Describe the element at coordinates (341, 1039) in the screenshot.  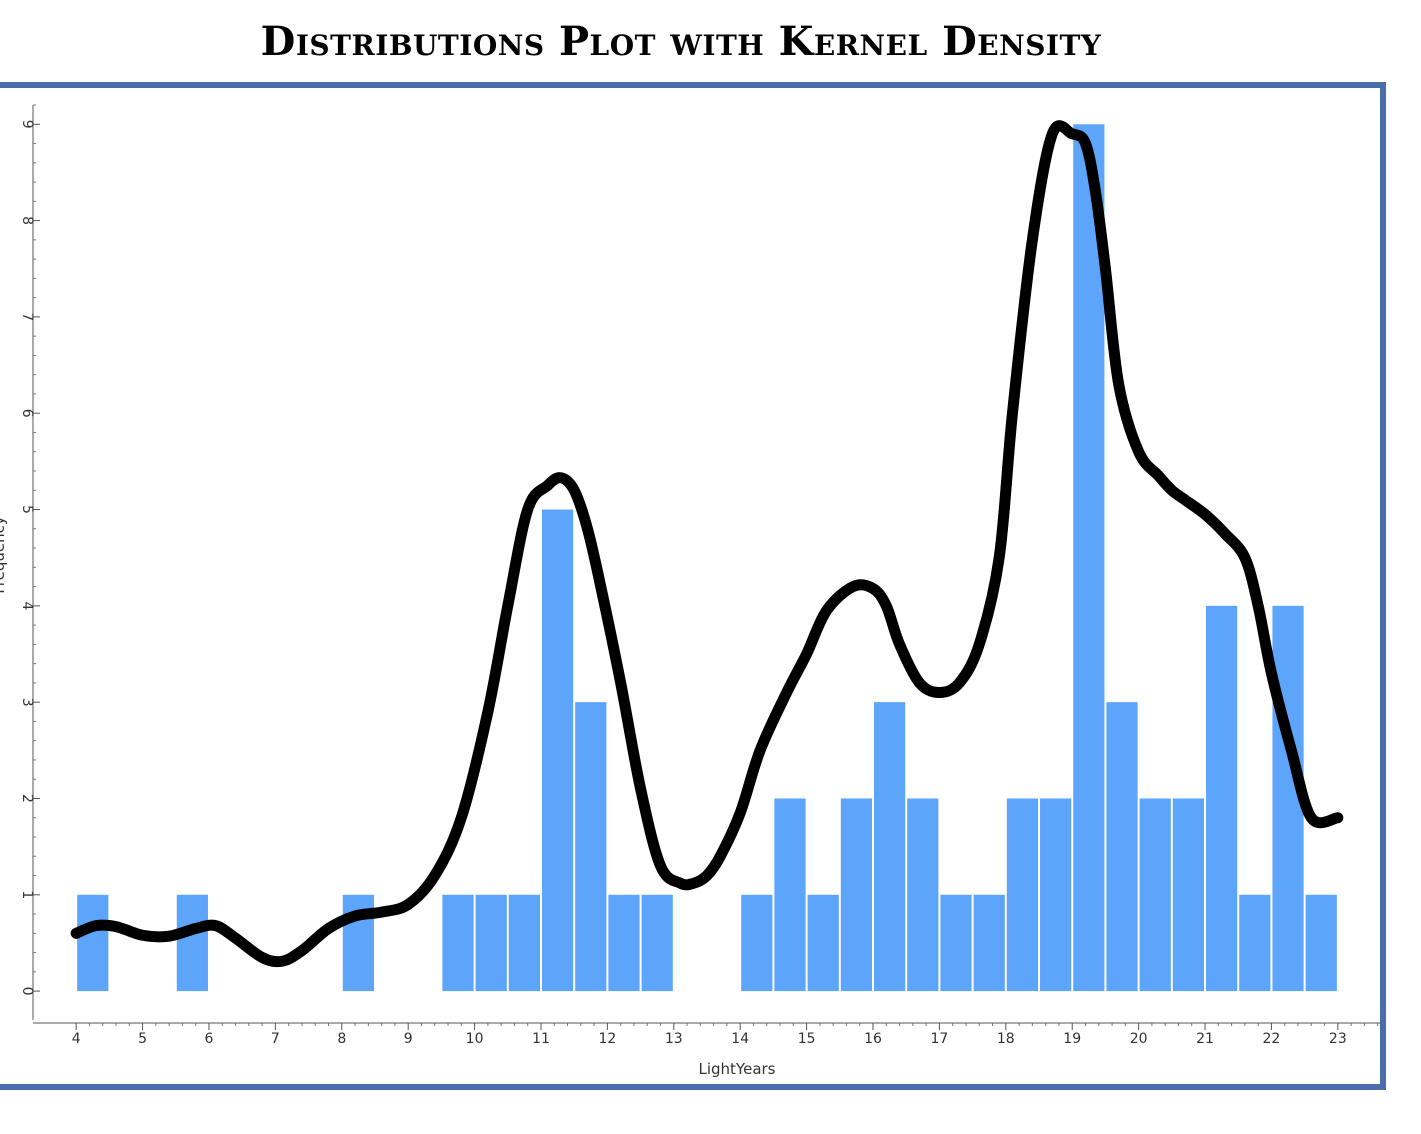
I see `x-tick-label: 8` at that location.